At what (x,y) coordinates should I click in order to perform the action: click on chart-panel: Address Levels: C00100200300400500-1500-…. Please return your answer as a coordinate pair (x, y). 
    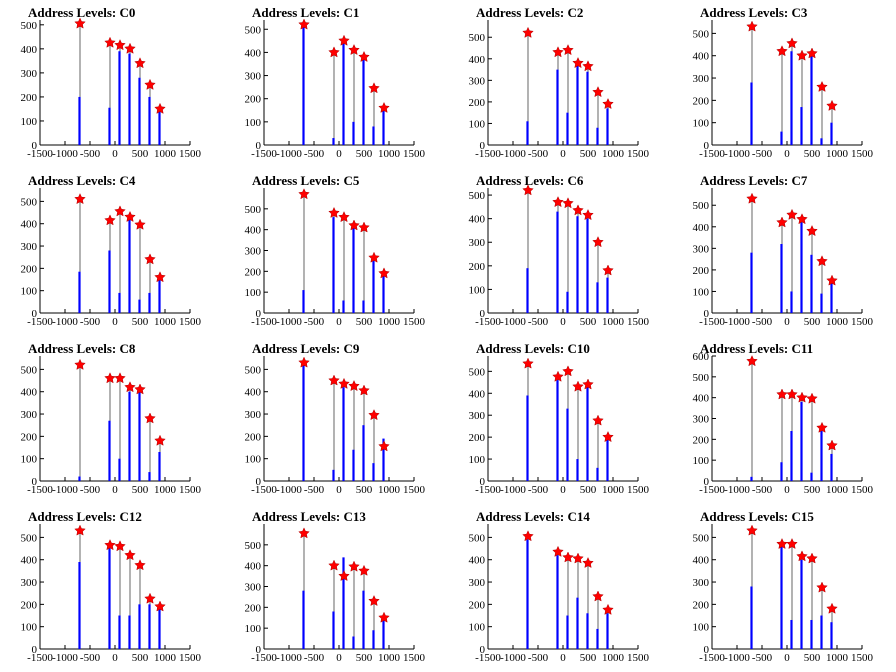
    Looking at the image, I should click on (111, 82).